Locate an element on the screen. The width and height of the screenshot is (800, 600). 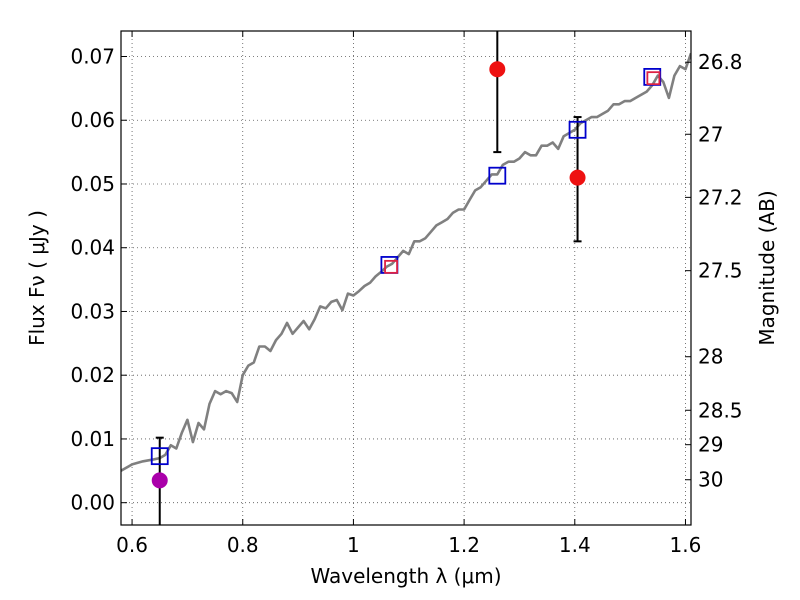
y-tick-label: 0.01 is located at coordinates (92, 439).